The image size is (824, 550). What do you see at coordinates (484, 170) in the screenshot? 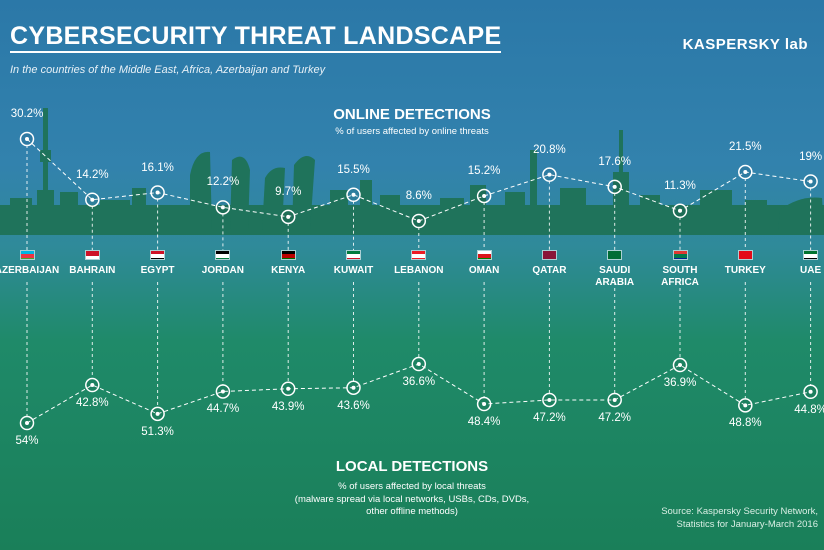
I see `online-value-label: 15.2%` at bounding box center [484, 170].